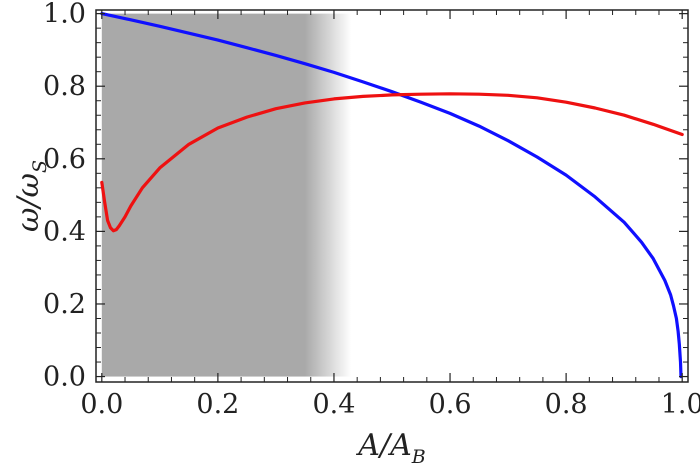 The height and width of the screenshot is (471, 700). Describe the element at coordinates (64, 377) in the screenshot. I see `y-tick-label: 0.0` at that location.